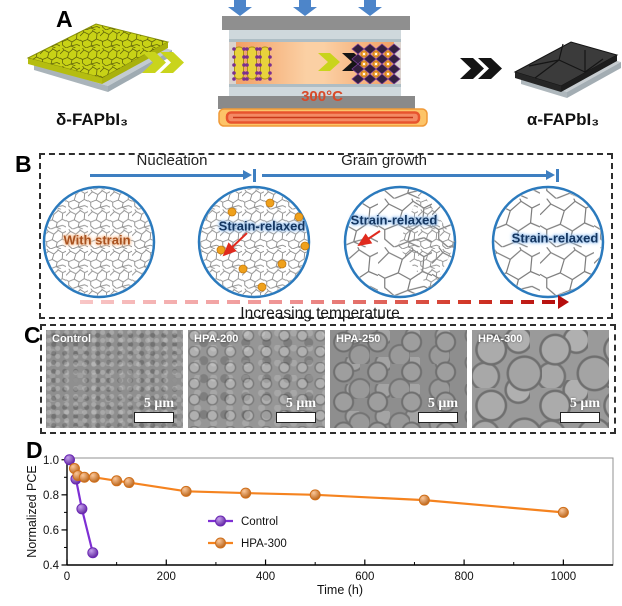 Image resolution: width=622 pixels, height=606 pixels. Describe the element at coordinates (322, 96) in the screenshot. I see `press-temperature-label: 300°C` at that location.